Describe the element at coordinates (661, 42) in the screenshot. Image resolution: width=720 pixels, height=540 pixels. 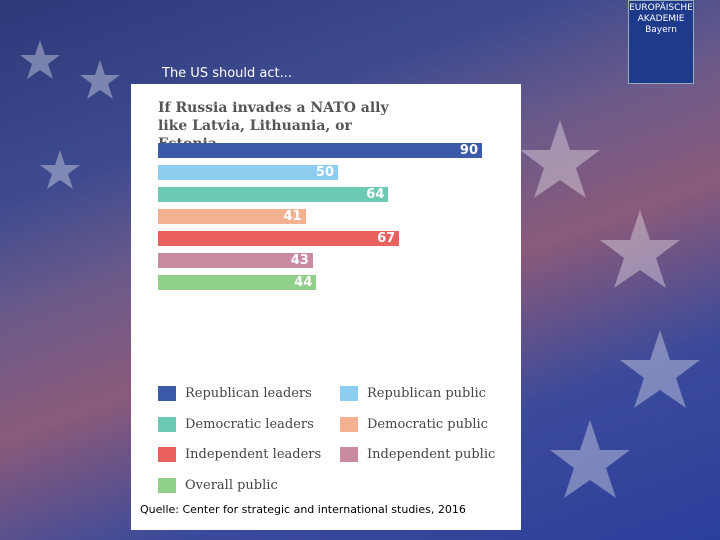
I see `logo: EUROPÄISCHE AKADEMIE Bayern` at that location.